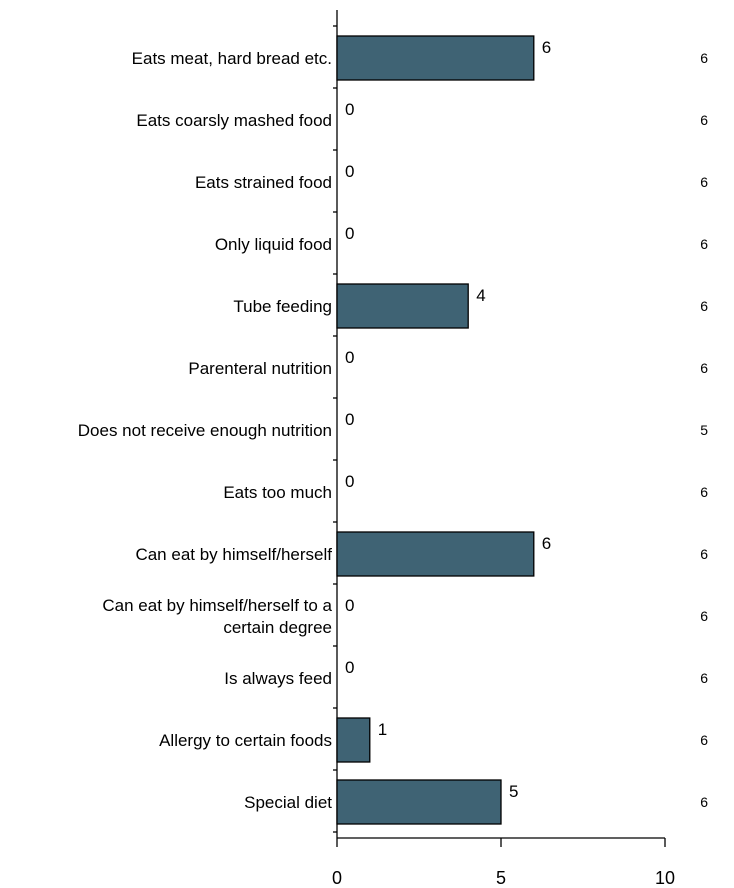 This screenshot has width=734, height=888. I want to click on value-label: 4, so click(480, 295).